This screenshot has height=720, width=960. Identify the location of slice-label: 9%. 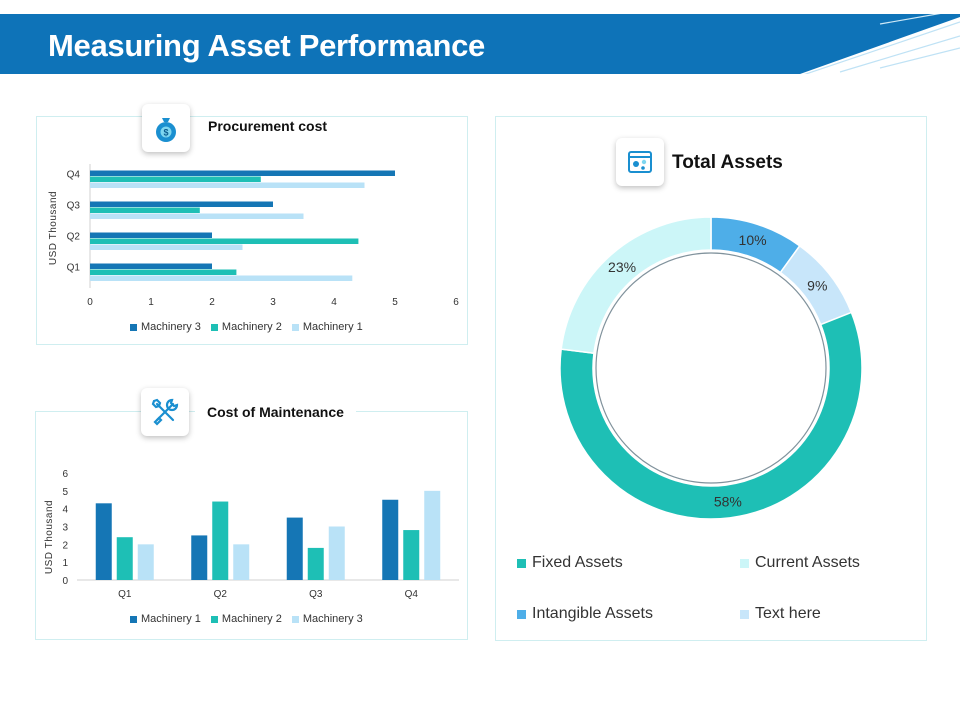
(817, 286).